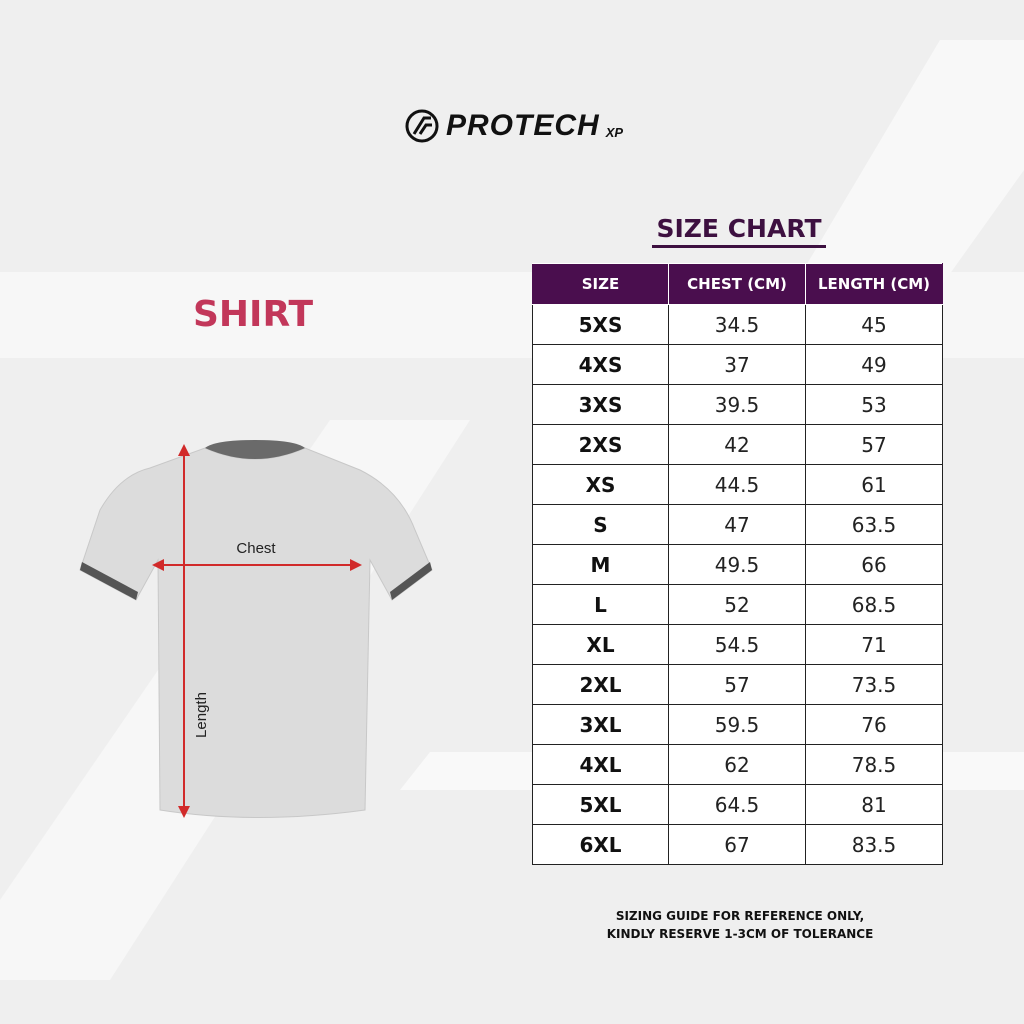 The image size is (1024, 1024). What do you see at coordinates (874, 604) in the screenshot?
I see `cell-length: 68.5` at bounding box center [874, 604].